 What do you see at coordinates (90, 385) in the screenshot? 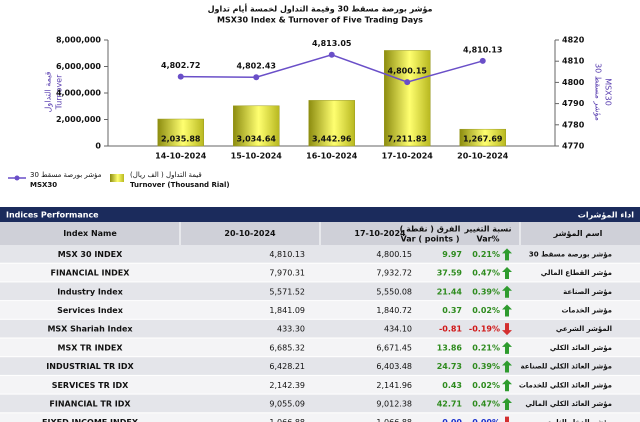
I see `index-name: SERVICES TR IDX` at bounding box center [90, 385].